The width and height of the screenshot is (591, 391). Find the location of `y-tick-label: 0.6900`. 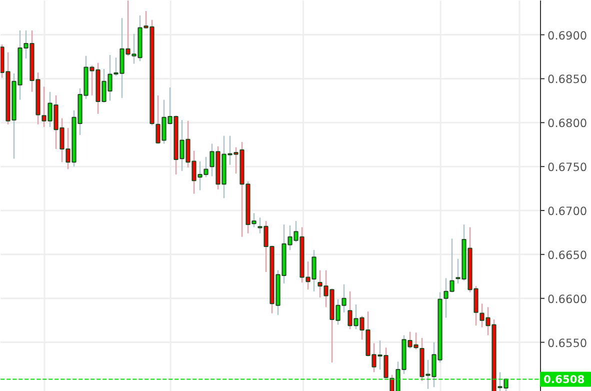

y-tick-label: 0.6900 is located at coordinates (568, 35).